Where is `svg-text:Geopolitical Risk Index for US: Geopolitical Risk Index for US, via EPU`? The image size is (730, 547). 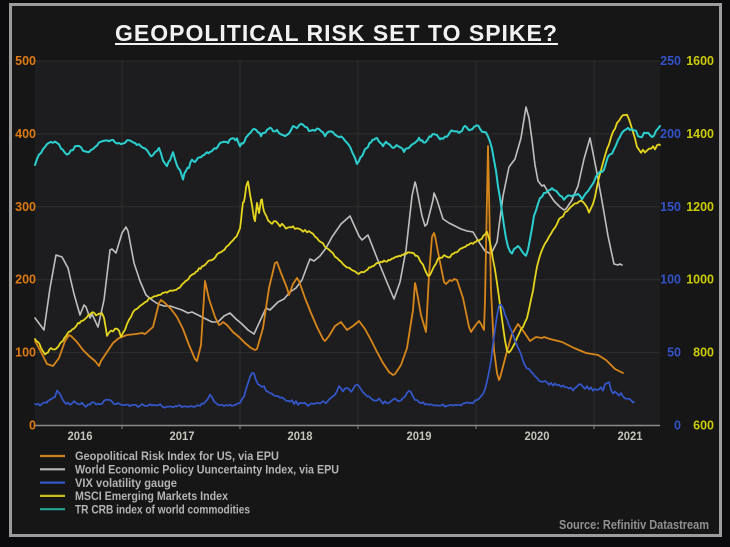
svg-text:Geopolitical Risk Index for US: Geopolitical Risk Index for US, via EPU is located at coordinates (177, 457).